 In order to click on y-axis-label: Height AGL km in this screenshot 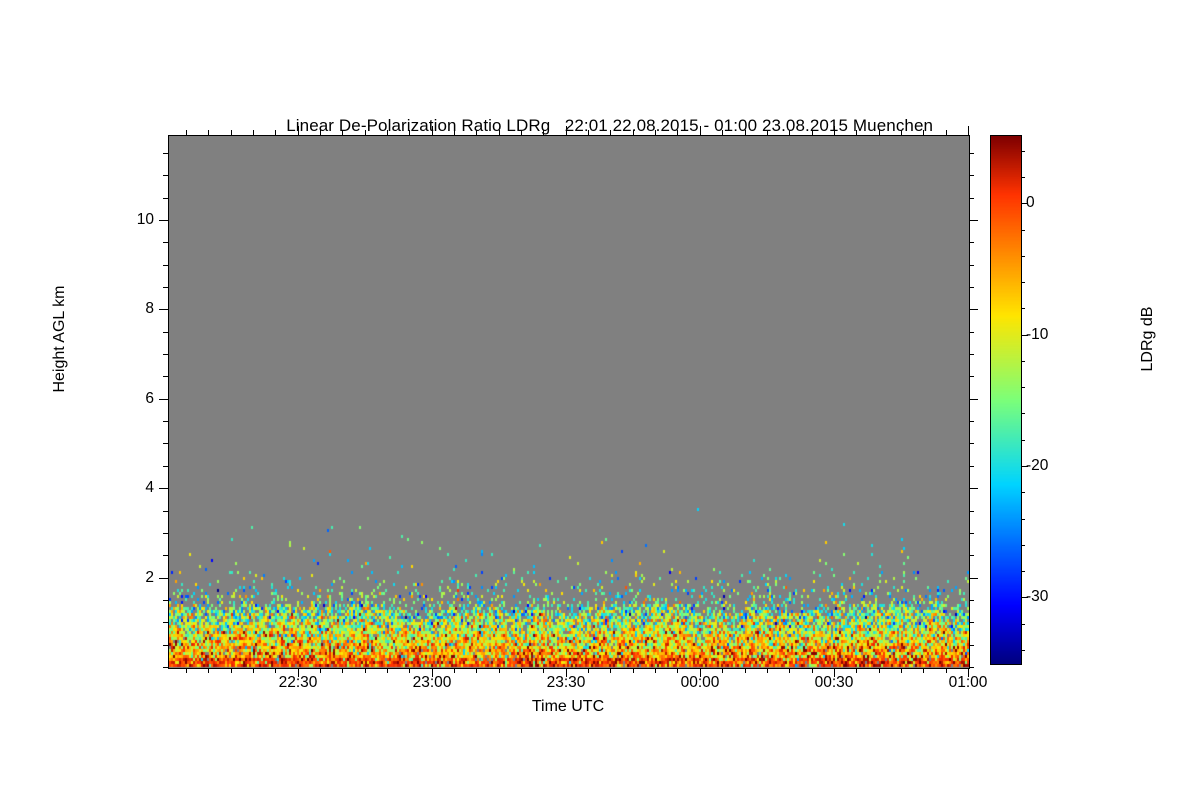, I will do `click(59, 339)`.